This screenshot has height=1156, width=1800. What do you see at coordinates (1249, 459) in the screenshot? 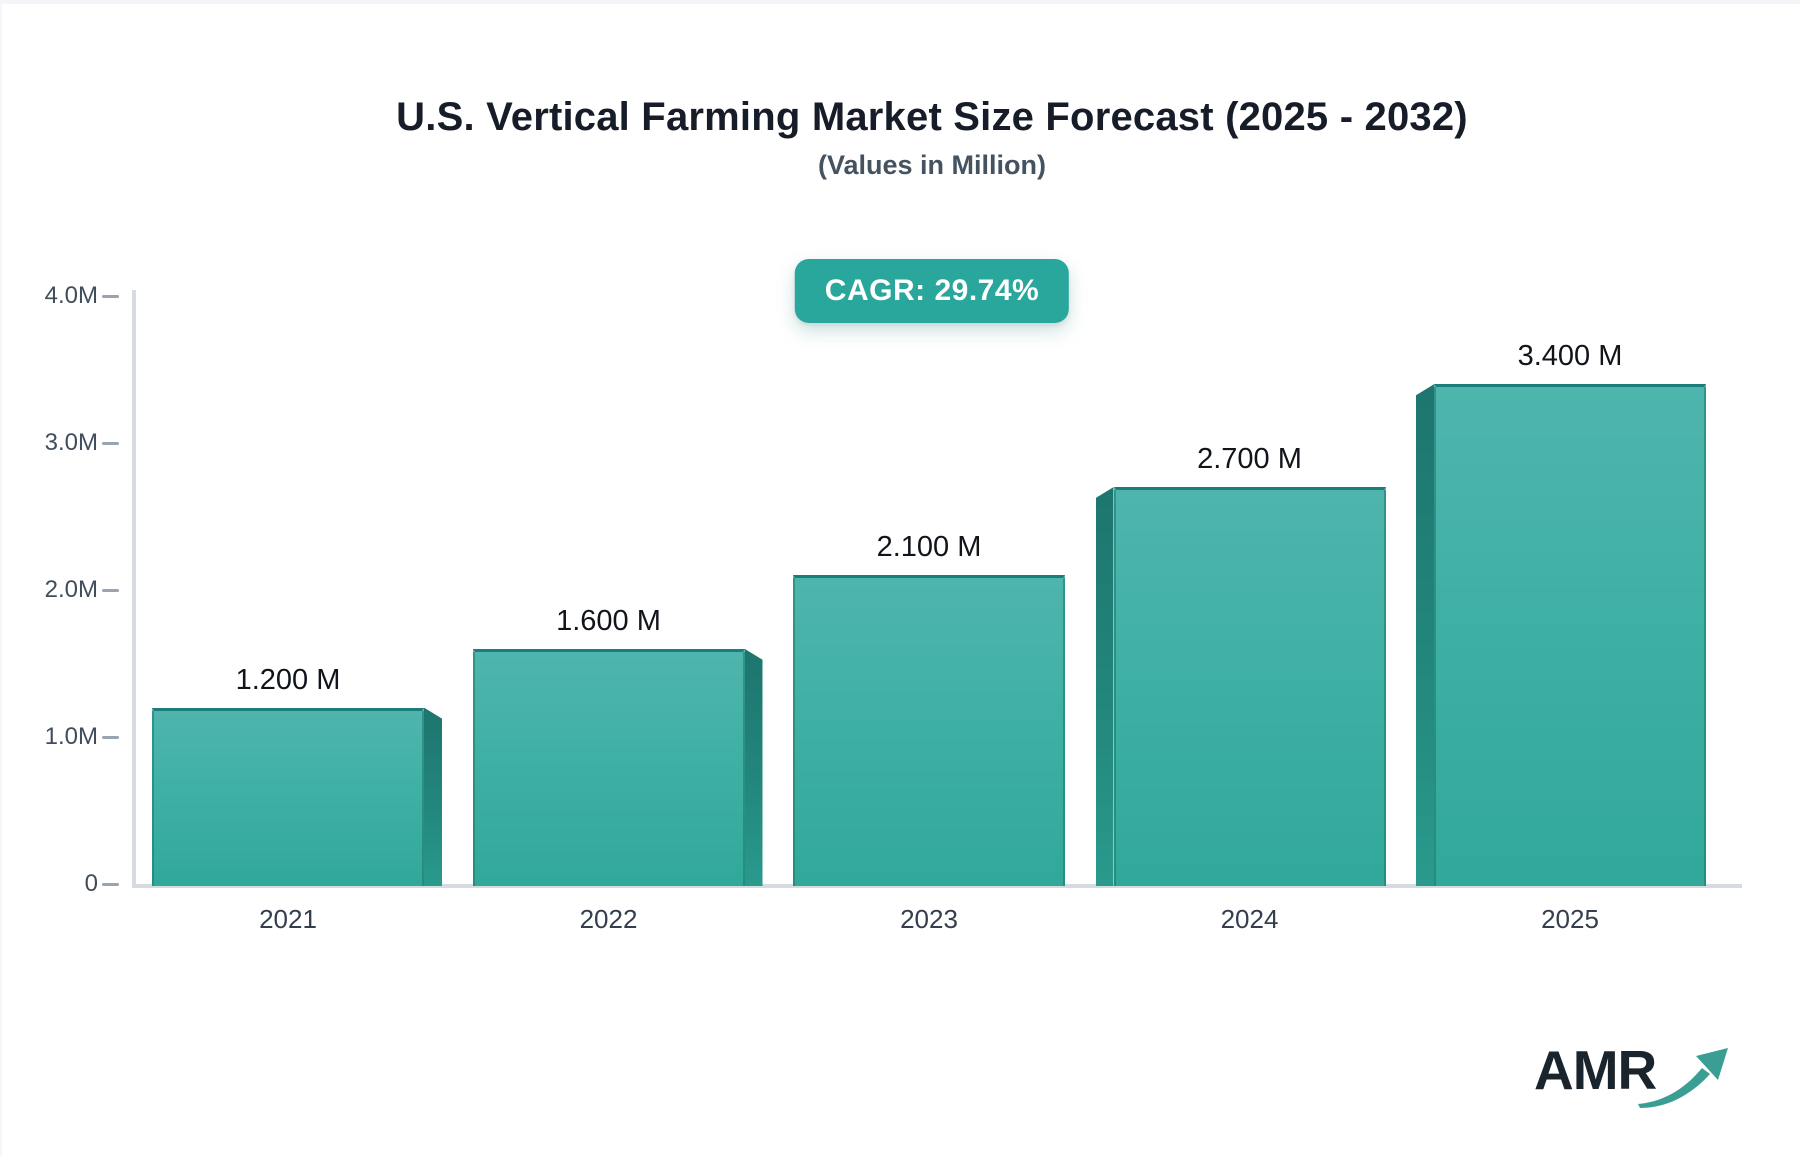
I see `bar-value-label-2024: 2.700 M` at bounding box center [1249, 459].